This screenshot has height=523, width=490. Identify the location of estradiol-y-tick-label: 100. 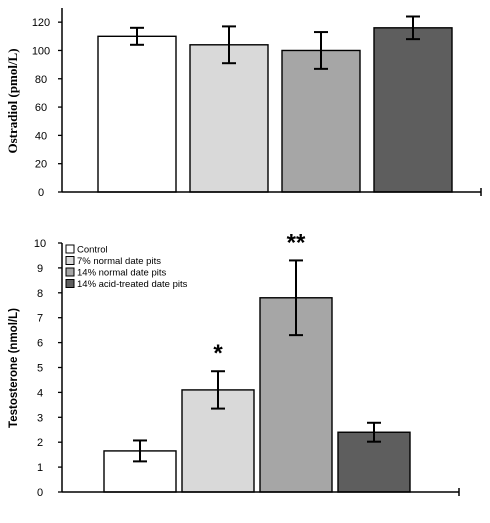
(41, 51).